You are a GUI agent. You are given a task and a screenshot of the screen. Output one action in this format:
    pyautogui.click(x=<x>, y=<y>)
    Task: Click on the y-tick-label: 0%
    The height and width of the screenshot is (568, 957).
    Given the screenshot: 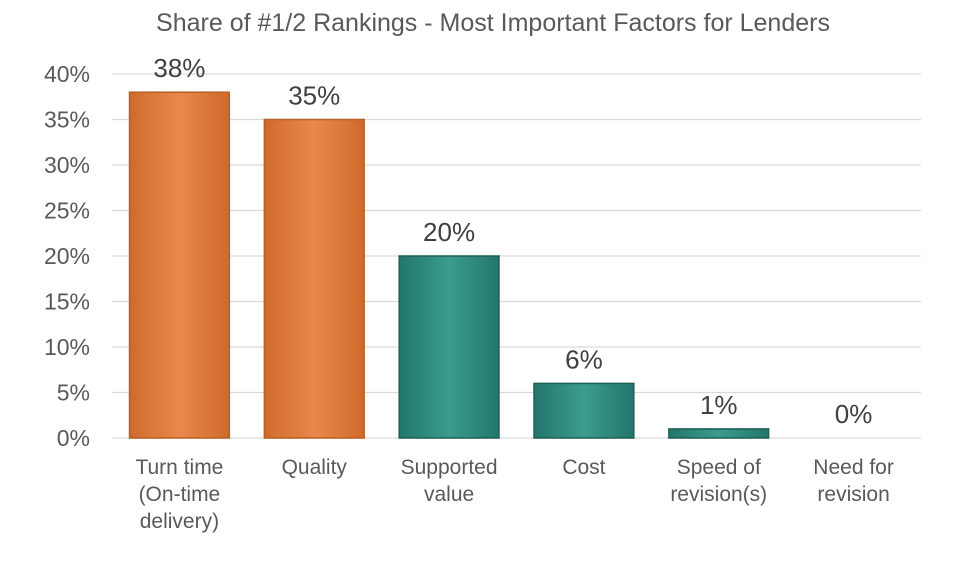 What is the action you would take?
    pyautogui.click(x=73, y=438)
    